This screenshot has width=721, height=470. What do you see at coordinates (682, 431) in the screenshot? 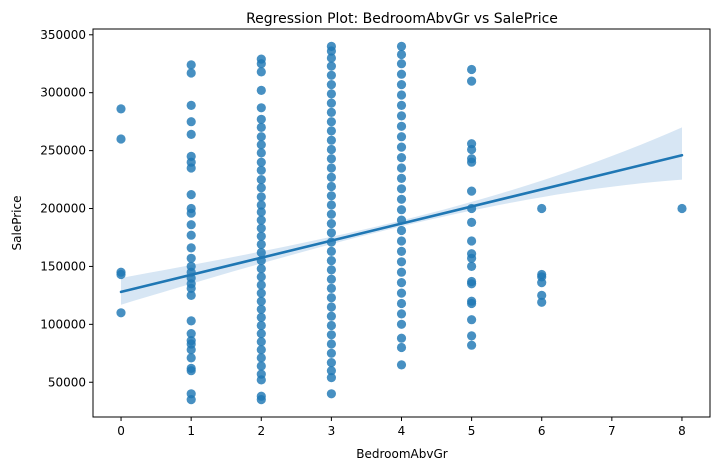
I see `x-tick-label: 8` at bounding box center [682, 431].